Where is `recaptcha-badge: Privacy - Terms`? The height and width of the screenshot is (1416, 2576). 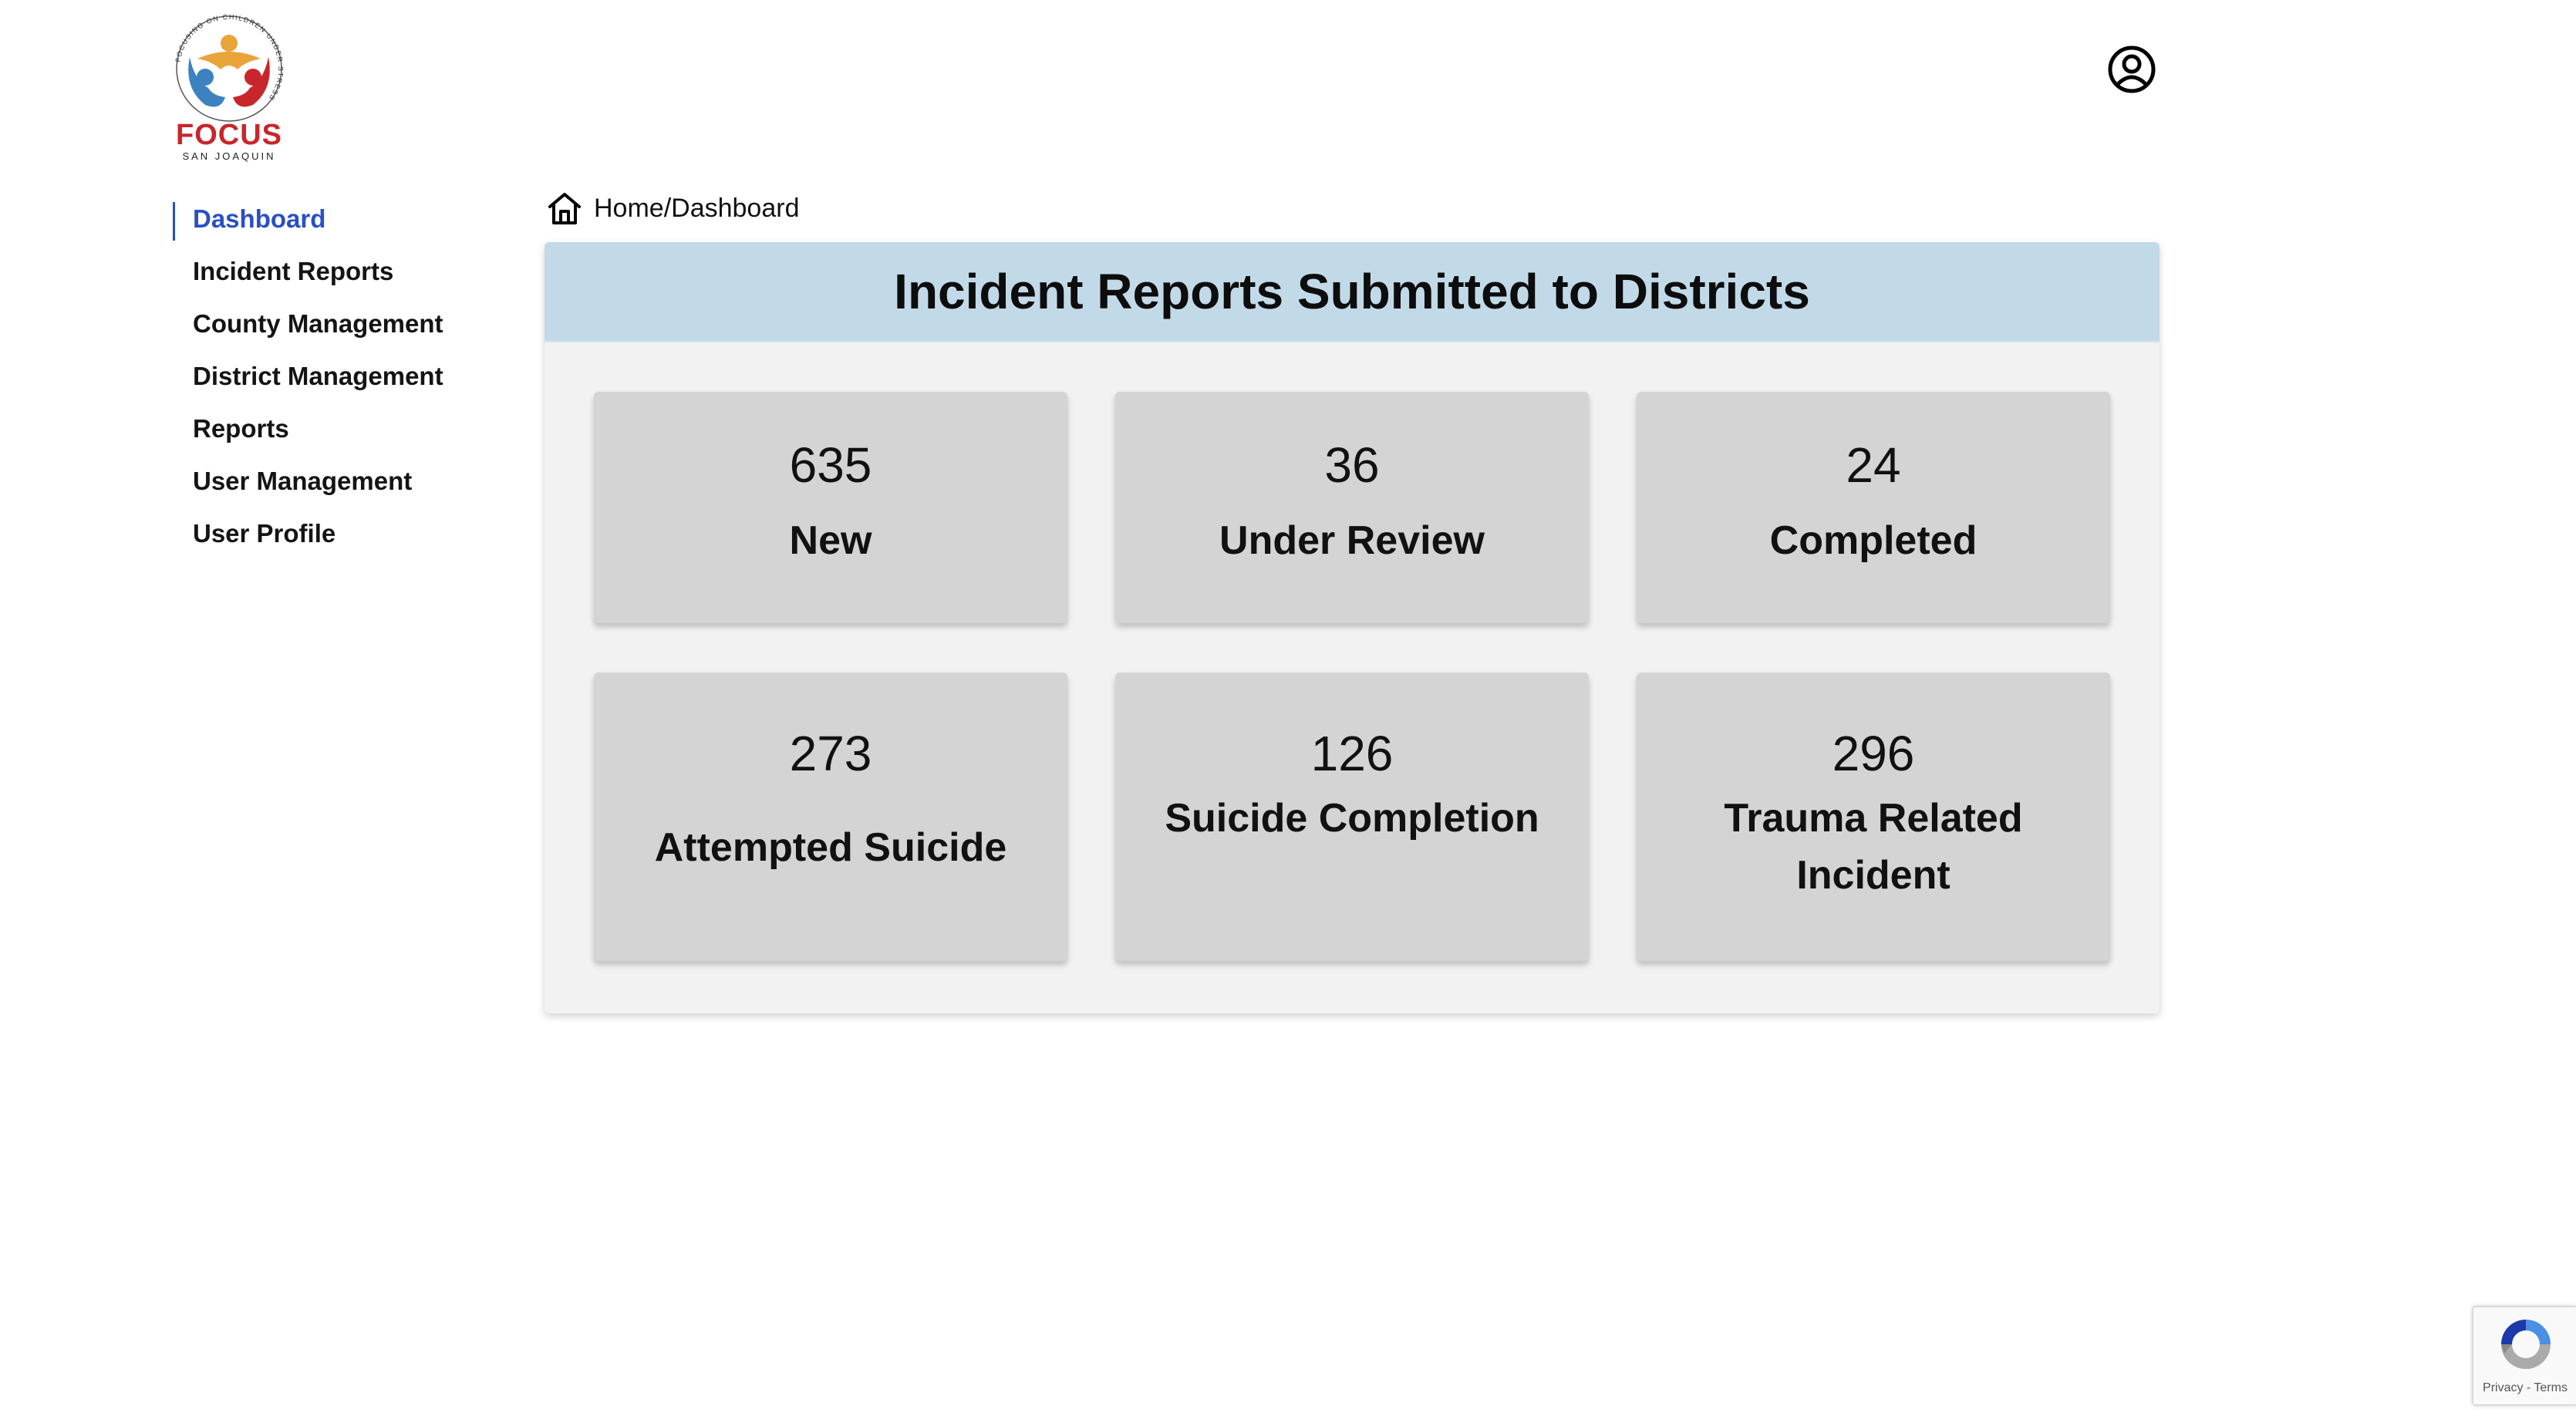 recaptcha-badge: Privacy - Terms is located at coordinates (2524, 1355).